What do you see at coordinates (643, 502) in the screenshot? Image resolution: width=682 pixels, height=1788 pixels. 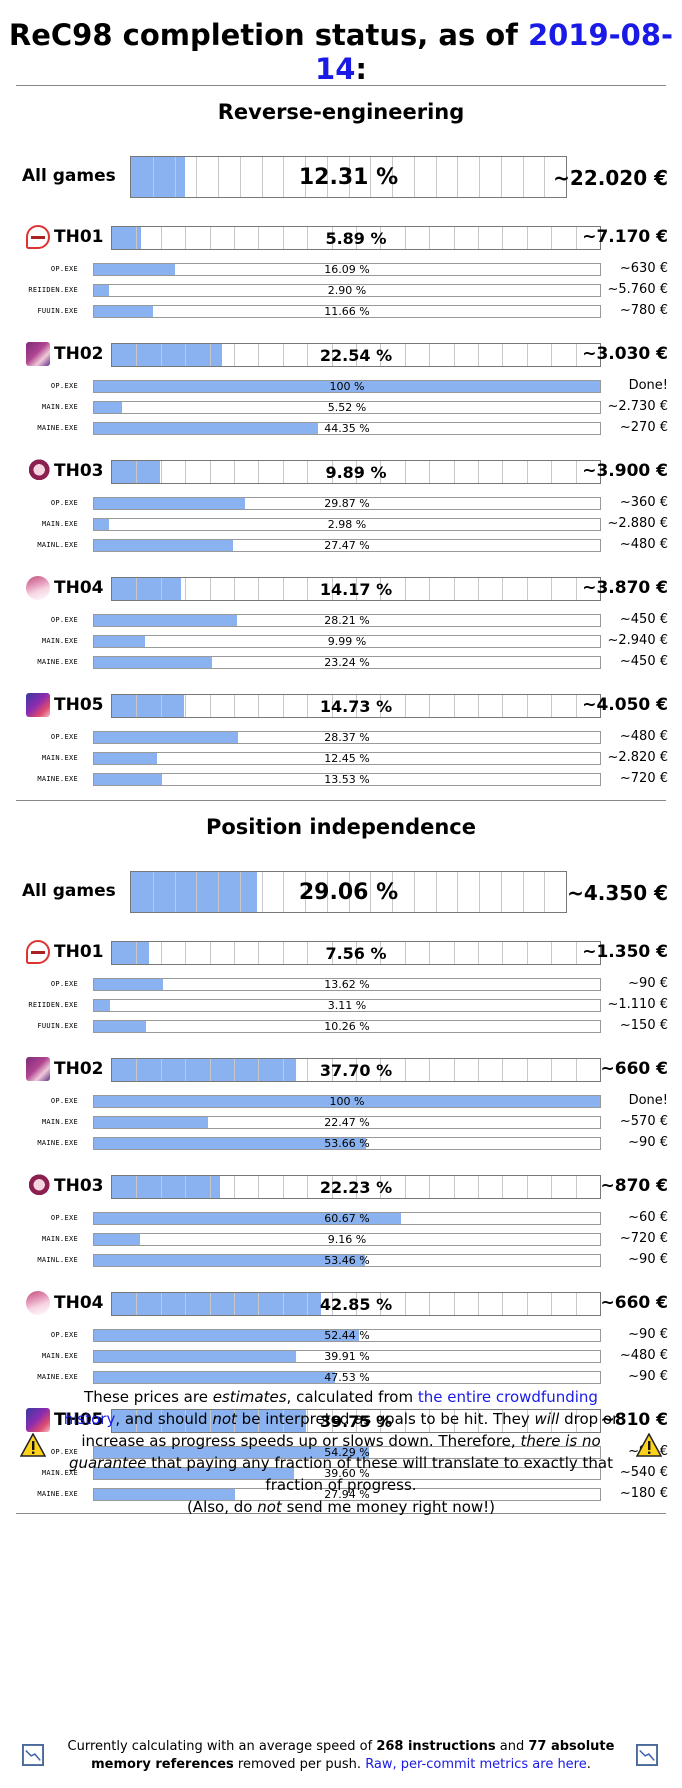 I see `exe-price: ~360 €` at bounding box center [643, 502].